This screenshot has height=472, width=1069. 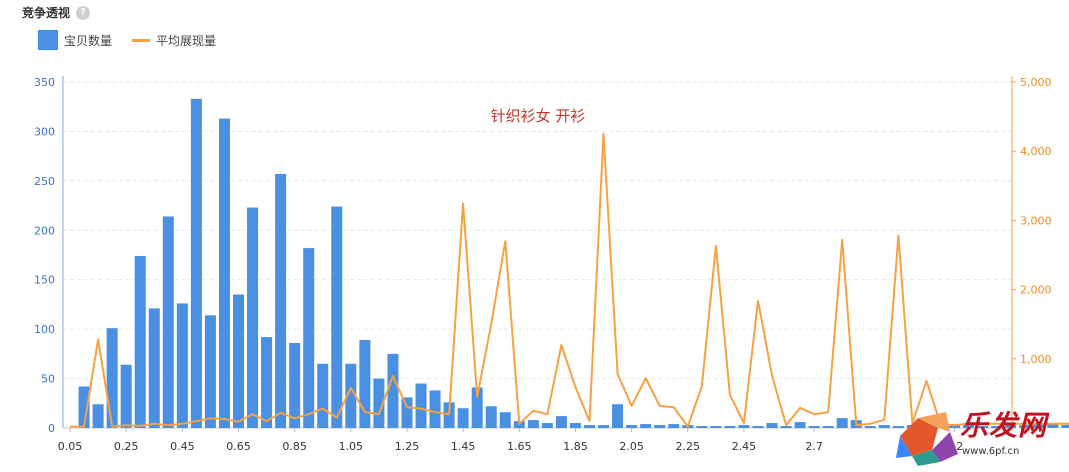 I want to click on x-tick-label: 2.25, so click(x=688, y=446).